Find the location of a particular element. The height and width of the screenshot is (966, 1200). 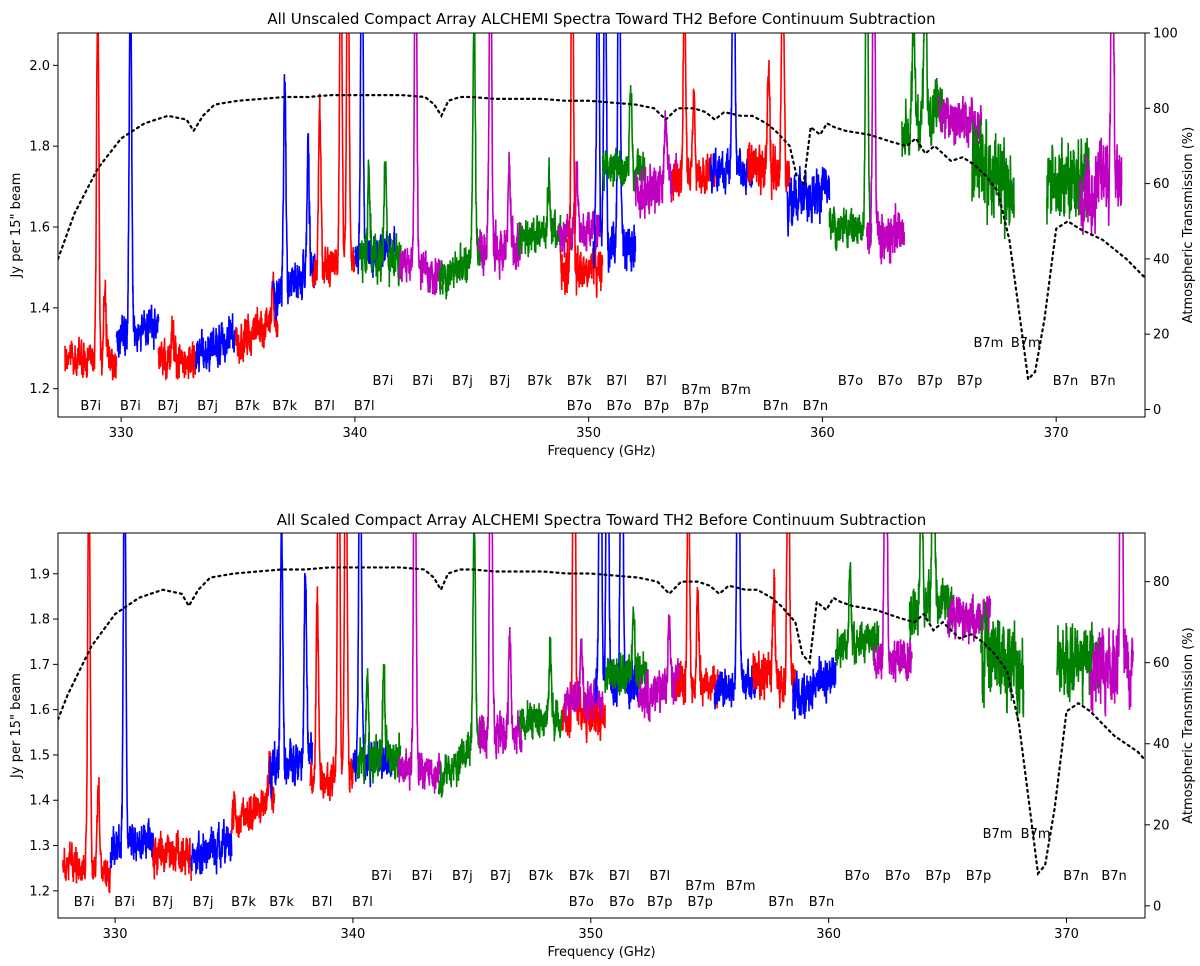

y-tick-label: 1.8 is located at coordinates (39, 620).